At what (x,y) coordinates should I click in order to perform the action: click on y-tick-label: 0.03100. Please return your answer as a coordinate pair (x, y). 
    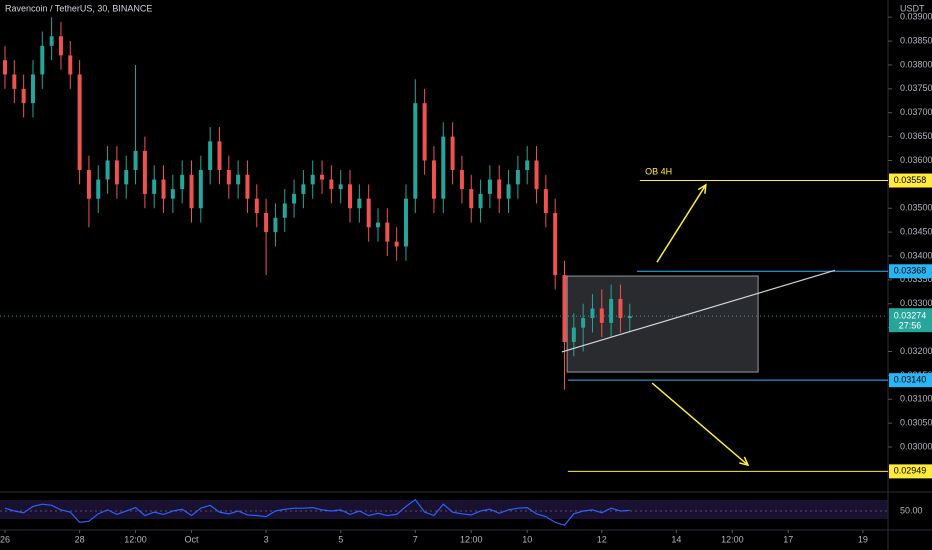
    Looking at the image, I should click on (916, 399).